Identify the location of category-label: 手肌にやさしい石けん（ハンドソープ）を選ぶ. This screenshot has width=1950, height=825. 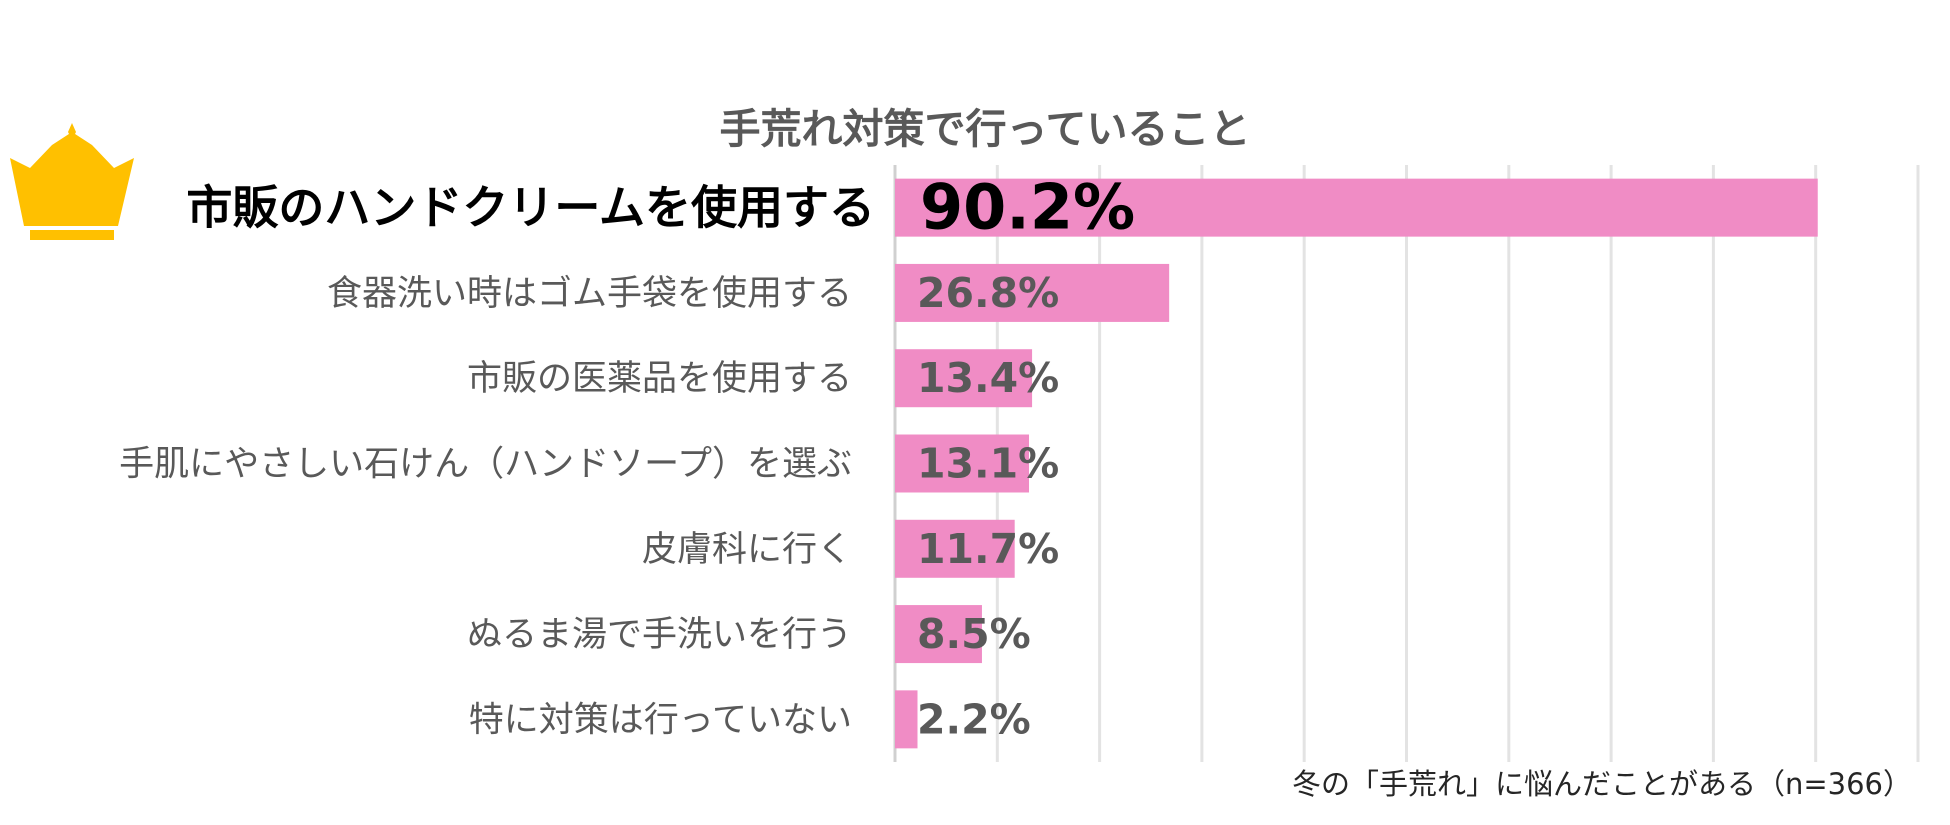
(485, 465).